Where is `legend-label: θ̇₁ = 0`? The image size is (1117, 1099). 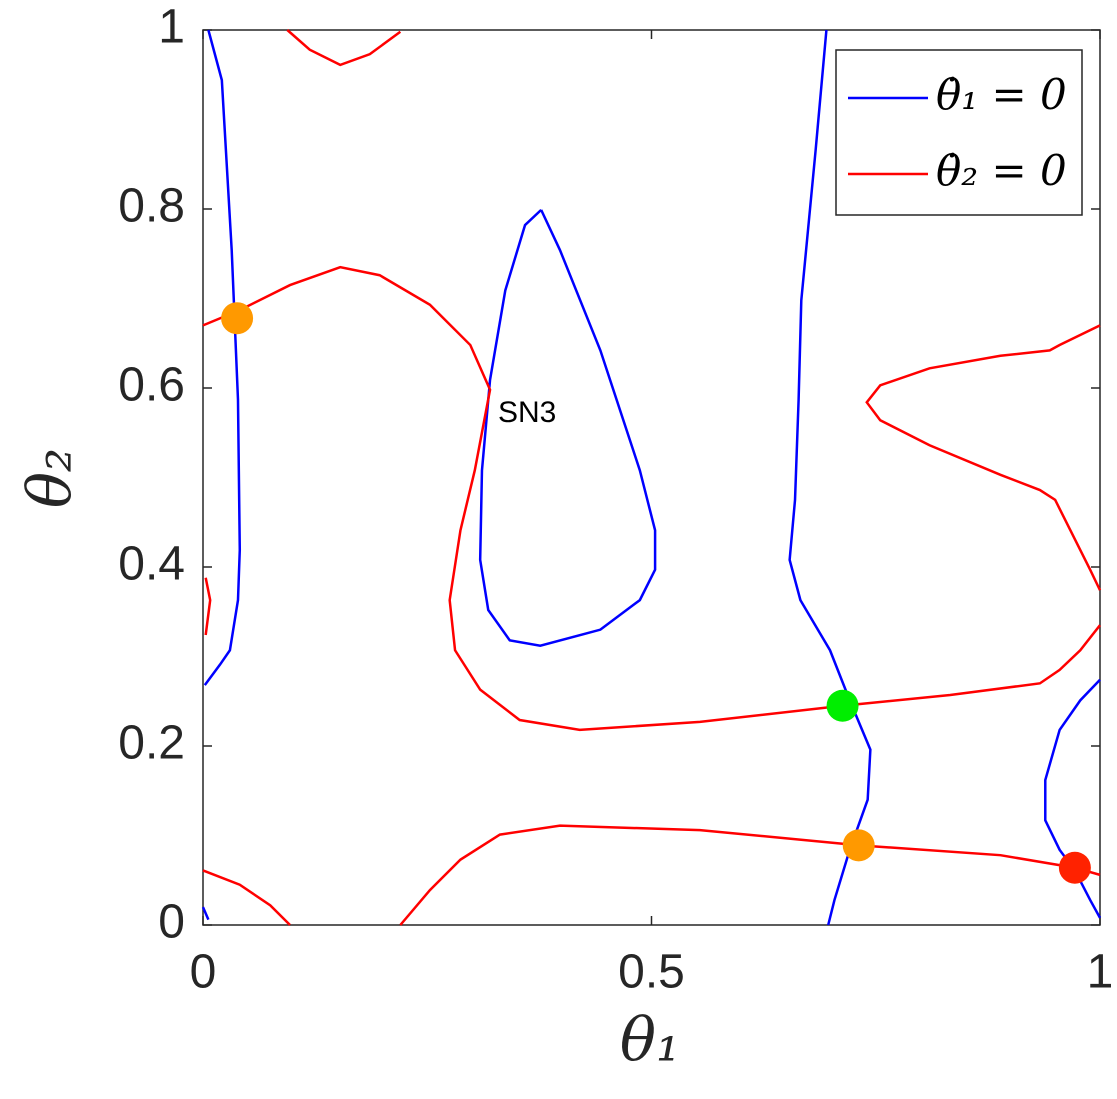
legend-label: θ̇₁ = 0 is located at coordinates (1001, 94).